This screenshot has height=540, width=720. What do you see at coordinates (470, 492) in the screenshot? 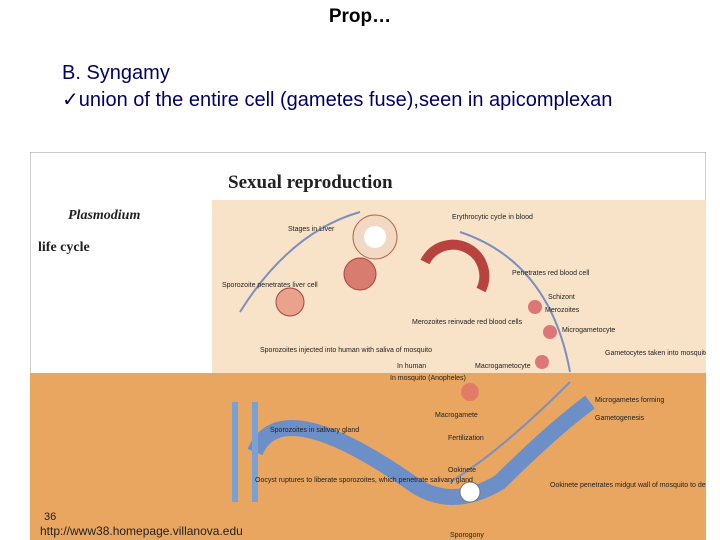
I see `oocyst` at bounding box center [470, 492].